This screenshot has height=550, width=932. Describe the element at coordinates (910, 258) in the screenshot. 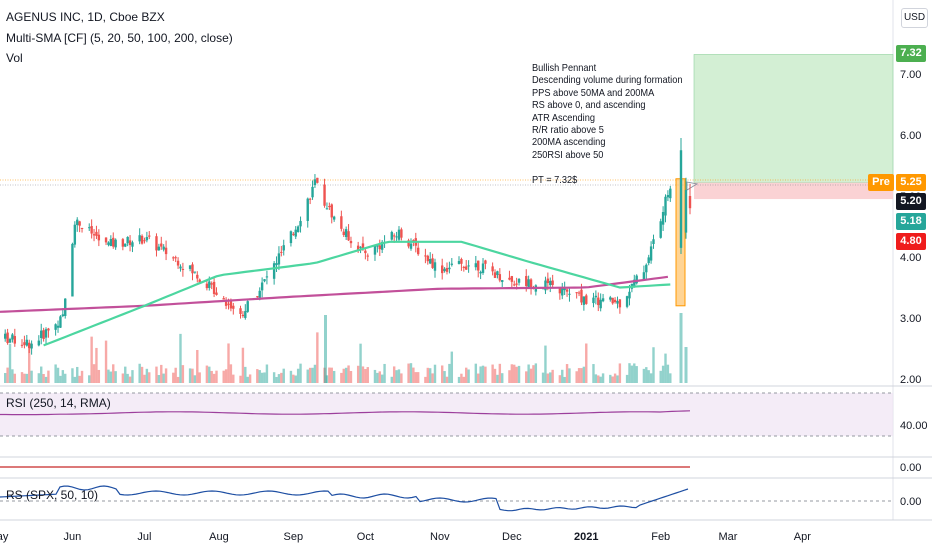

I see `price-tick-label: 4.00` at that location.